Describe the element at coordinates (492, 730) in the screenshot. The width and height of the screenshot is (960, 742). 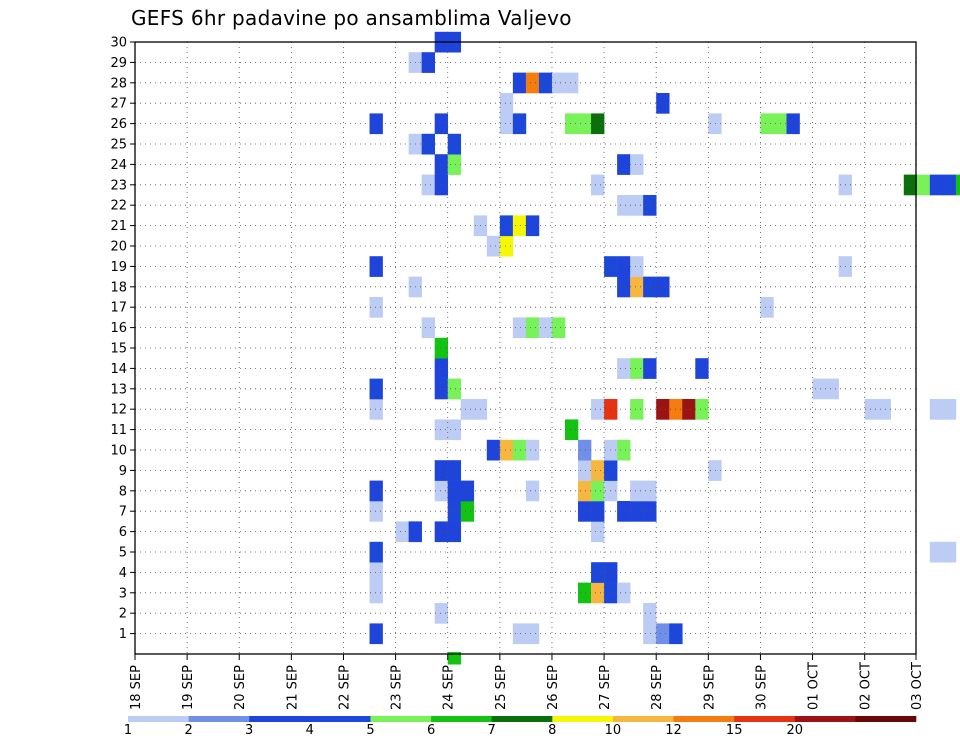
I see `legend-label: 7` at that location.